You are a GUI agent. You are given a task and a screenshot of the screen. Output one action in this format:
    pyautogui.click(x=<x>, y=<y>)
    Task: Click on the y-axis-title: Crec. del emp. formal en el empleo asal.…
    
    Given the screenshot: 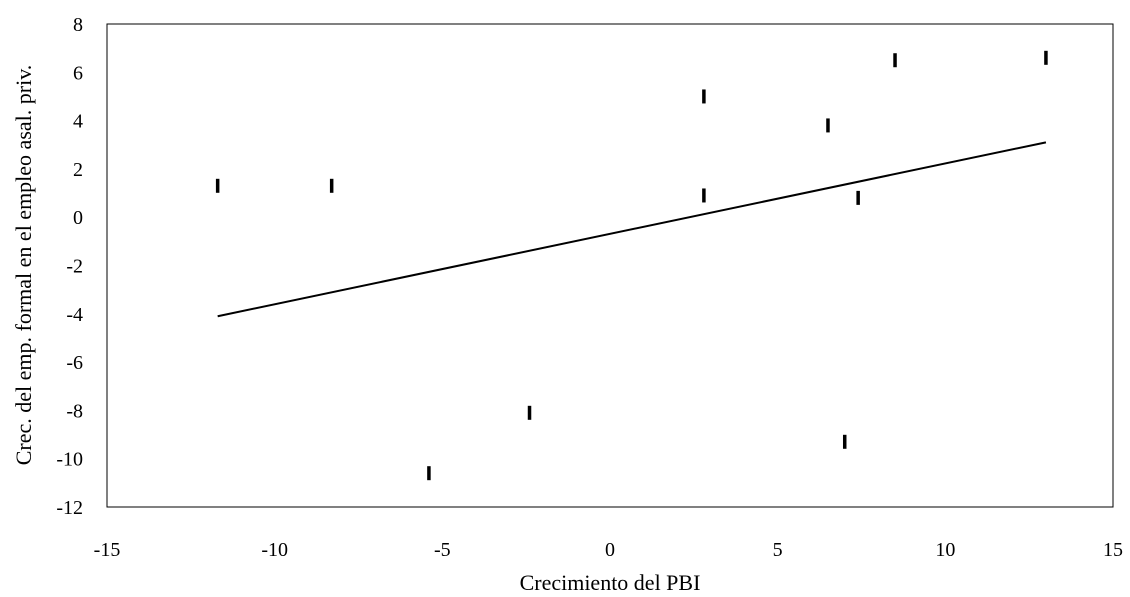 What is the action you would take?
    pyautogui.click(x=23, y=265)
    